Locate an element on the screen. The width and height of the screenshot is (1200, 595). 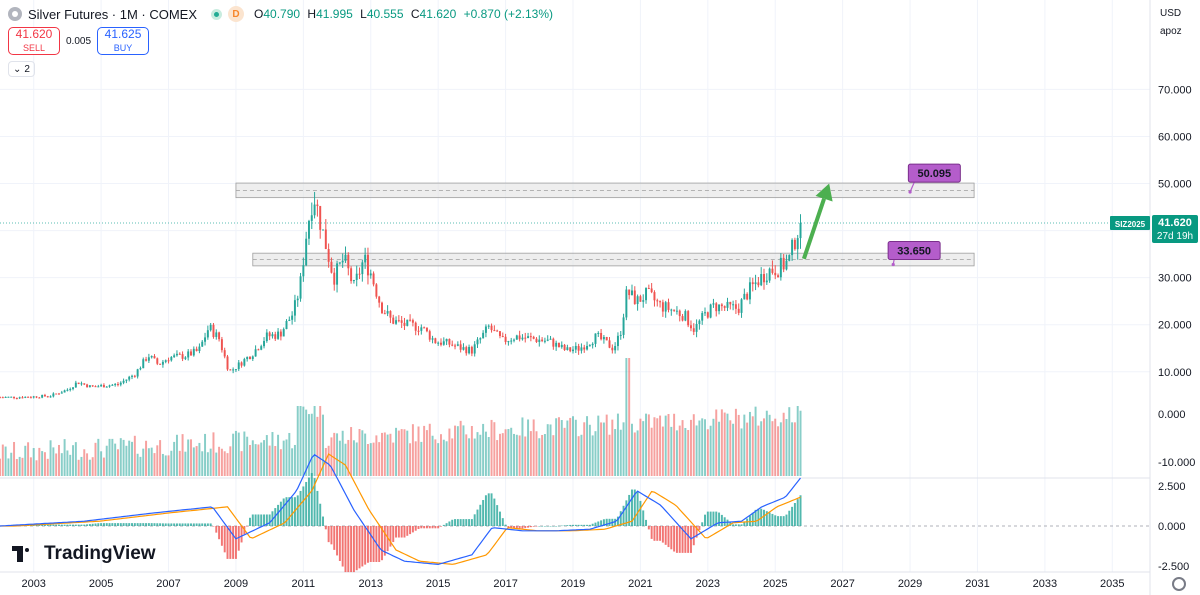
indicators-toggle-button: ⌄ 2 is located at coordinates (21, 69).